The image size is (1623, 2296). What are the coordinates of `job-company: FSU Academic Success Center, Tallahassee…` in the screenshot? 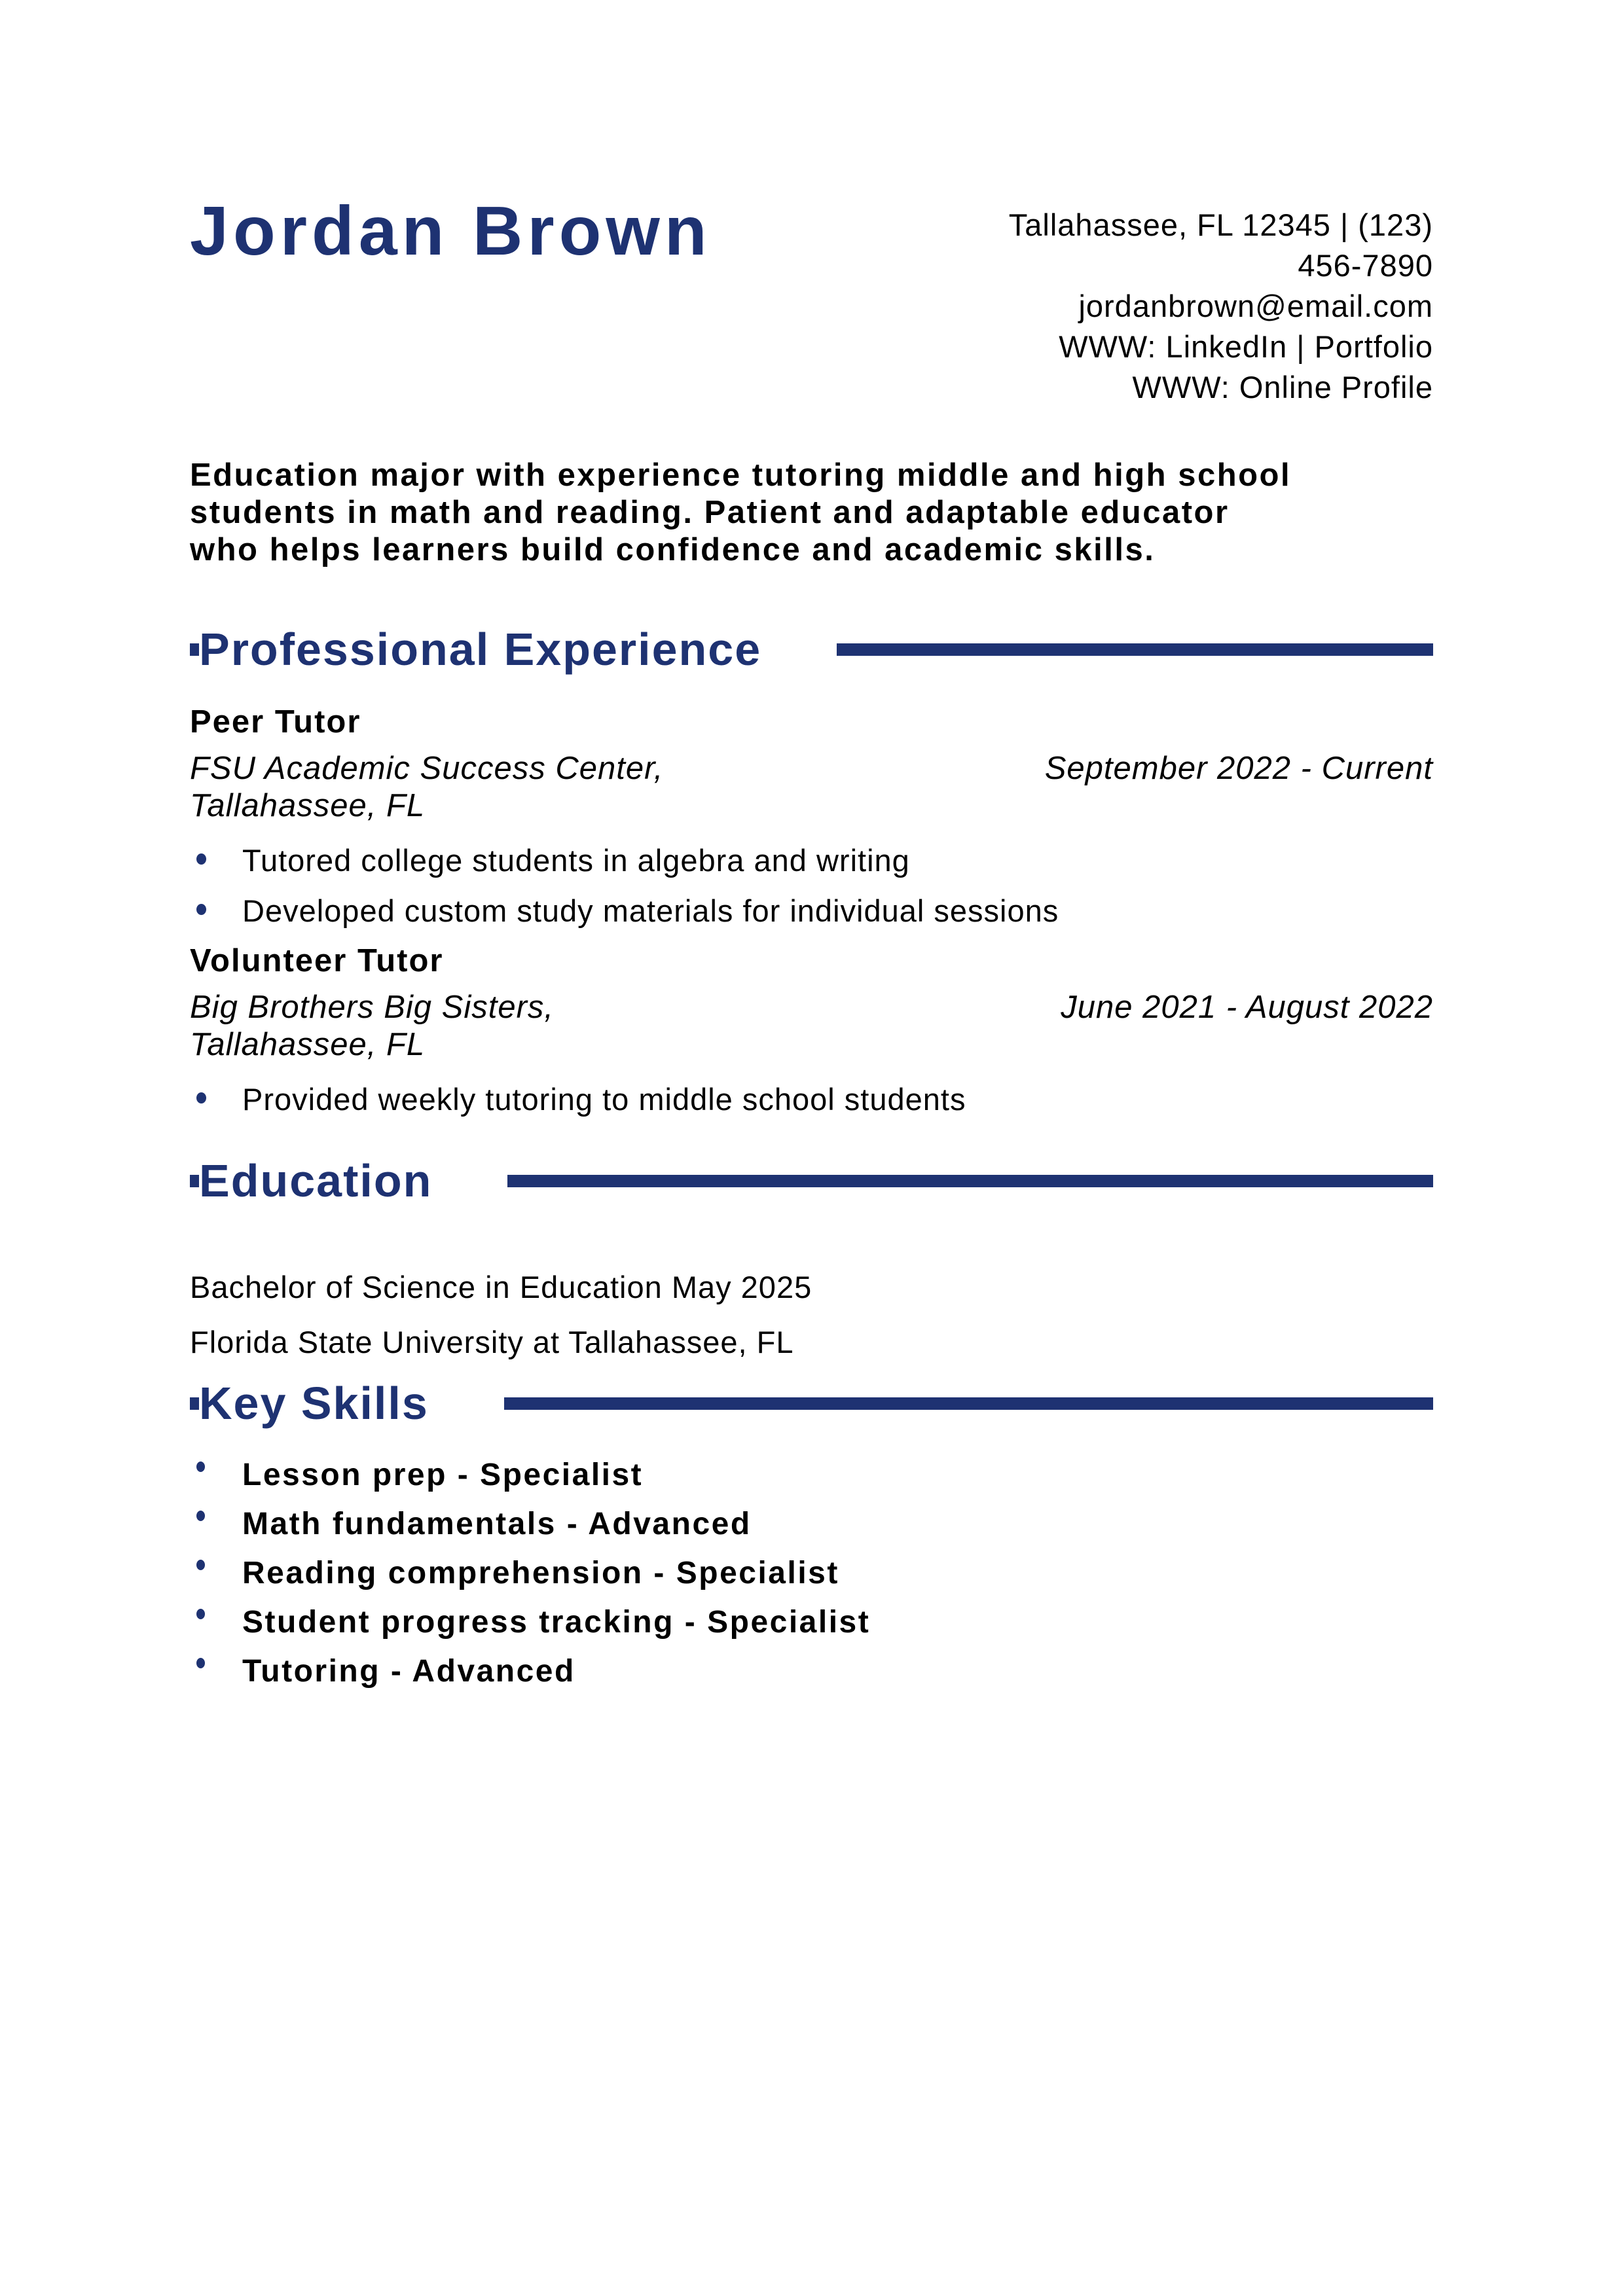 It's located at (427, 787).